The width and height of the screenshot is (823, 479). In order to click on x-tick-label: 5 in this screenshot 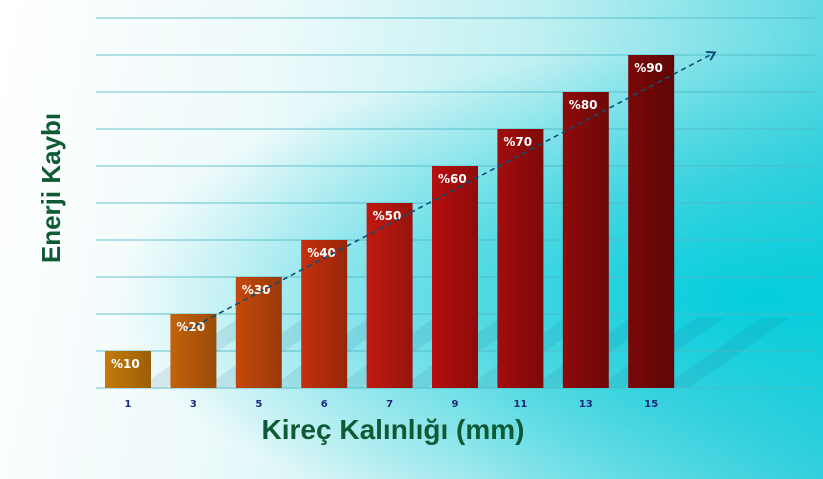, I will do `click(258, 404)`.